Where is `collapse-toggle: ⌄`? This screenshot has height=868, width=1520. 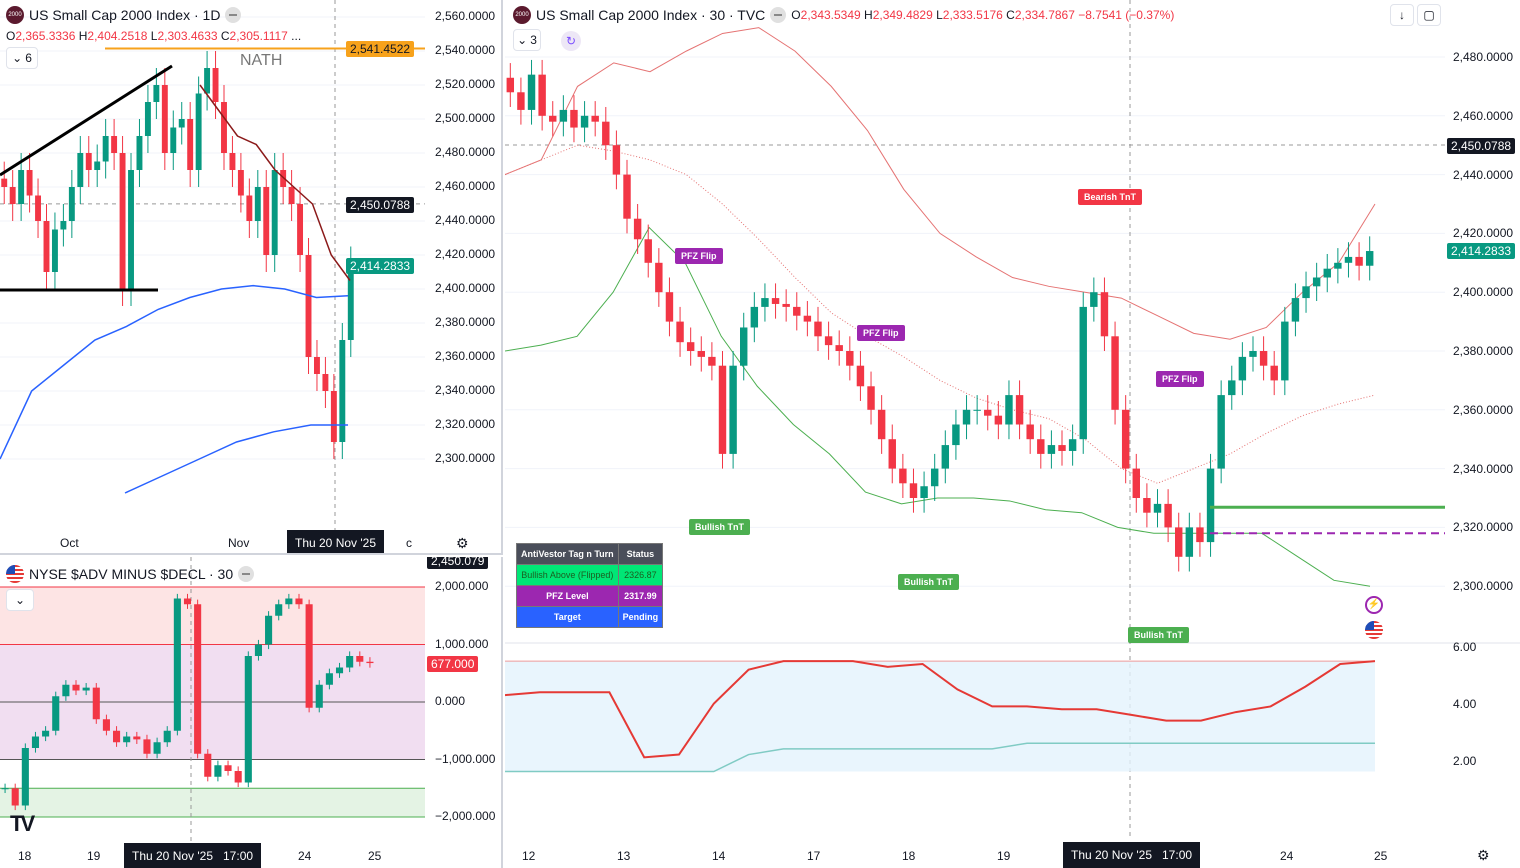 collapse-toggle: ⌄ is located at coordinates (20, 600).